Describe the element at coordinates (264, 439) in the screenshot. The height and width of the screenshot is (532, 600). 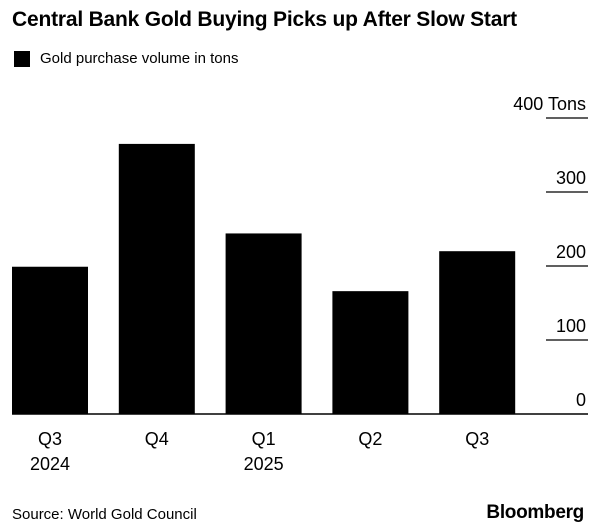
I see `x-tick-label: Q1` at that location.